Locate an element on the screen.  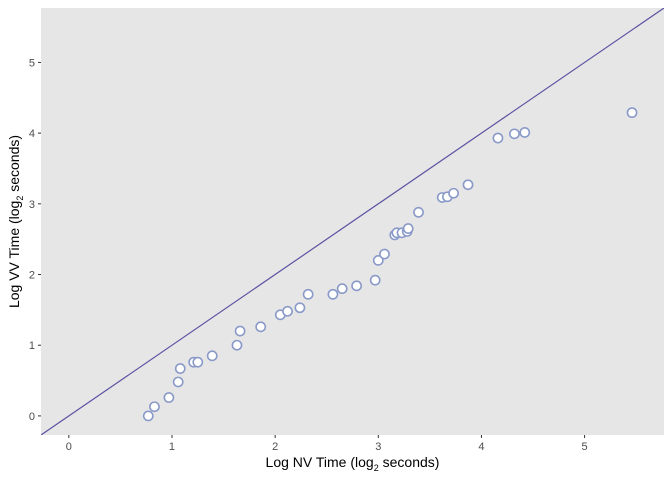
y-tick-label-4: 4 is located at coordinates (32, 134).